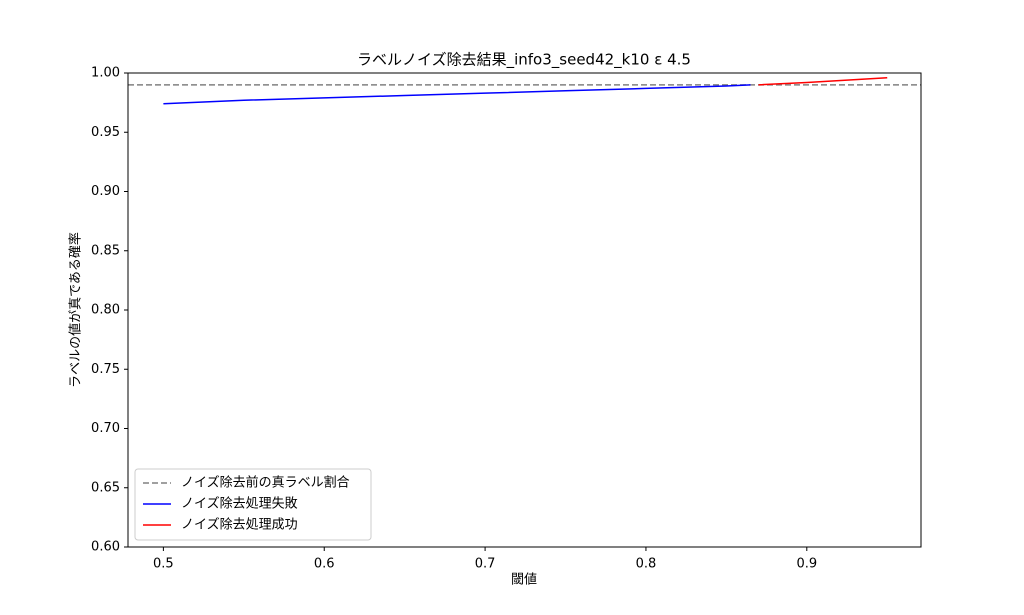  Describe the element at coordinates (806, 564) in the screenshot. I see `x-tick-label: 0.9` at that location.